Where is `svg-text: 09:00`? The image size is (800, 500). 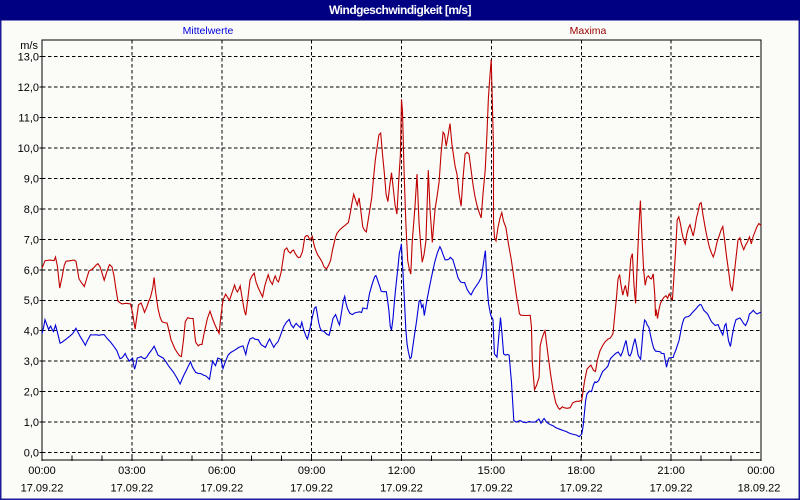 svg-text: 09:00 is located at coordinates (312, 471).